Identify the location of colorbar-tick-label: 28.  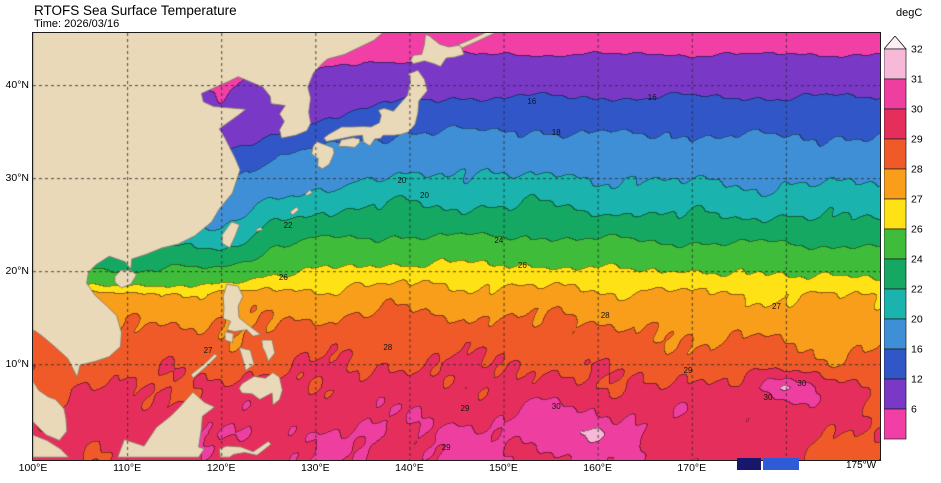
(917, 170).